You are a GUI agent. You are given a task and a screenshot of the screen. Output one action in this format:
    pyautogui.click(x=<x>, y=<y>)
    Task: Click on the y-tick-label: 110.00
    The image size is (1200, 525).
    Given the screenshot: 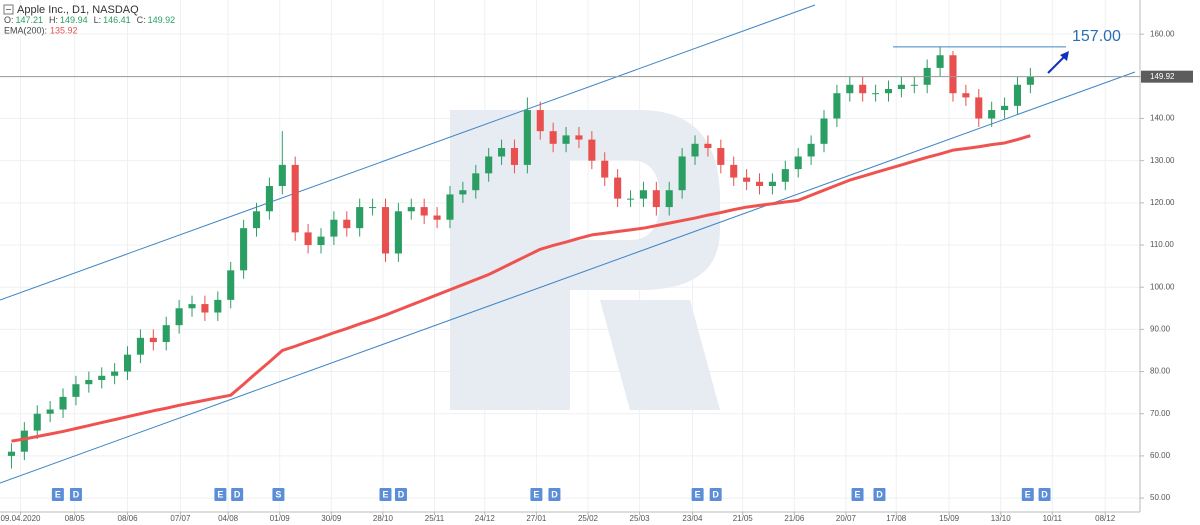 What is the action you would take?
    pyautogui.click(x=1162, y=244)
    